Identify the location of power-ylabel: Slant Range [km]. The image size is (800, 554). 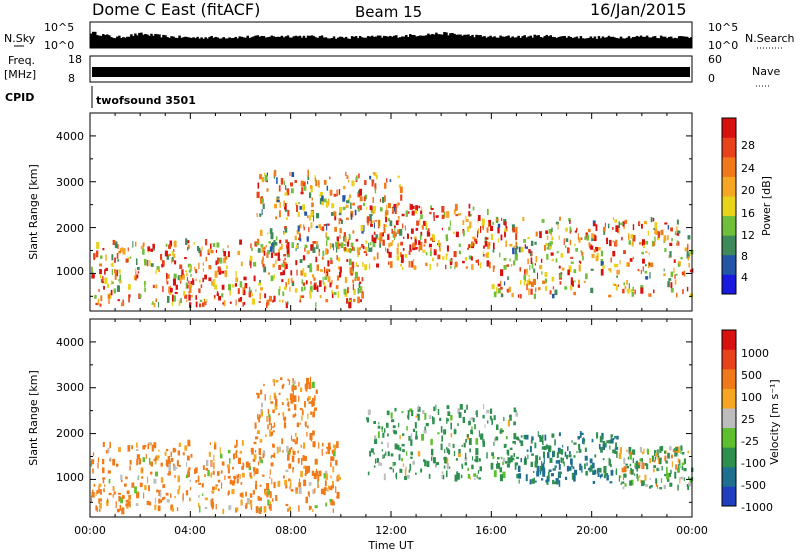
(33, 212).